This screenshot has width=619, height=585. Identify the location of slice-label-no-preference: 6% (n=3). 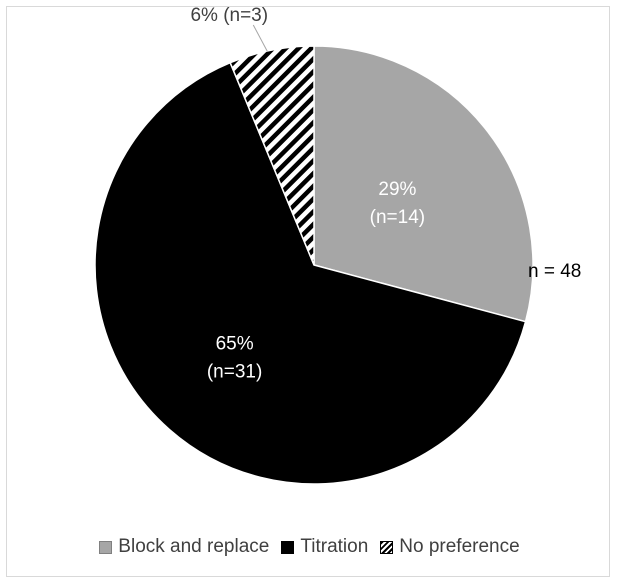
(229, 15).